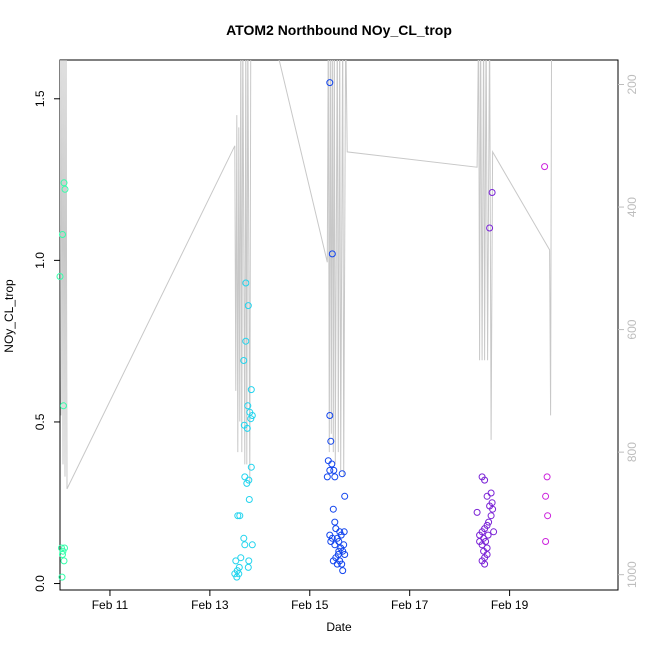 The height and width of the screenshot is (650, 650). I want to click on y-axis-label: NOy_CL_trop, so click(9, 316).